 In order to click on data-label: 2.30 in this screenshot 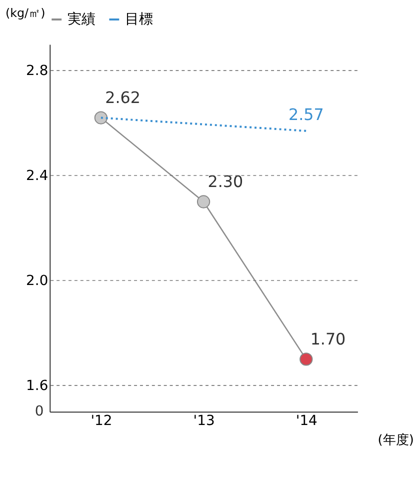, I will do `click(226, 181)`.